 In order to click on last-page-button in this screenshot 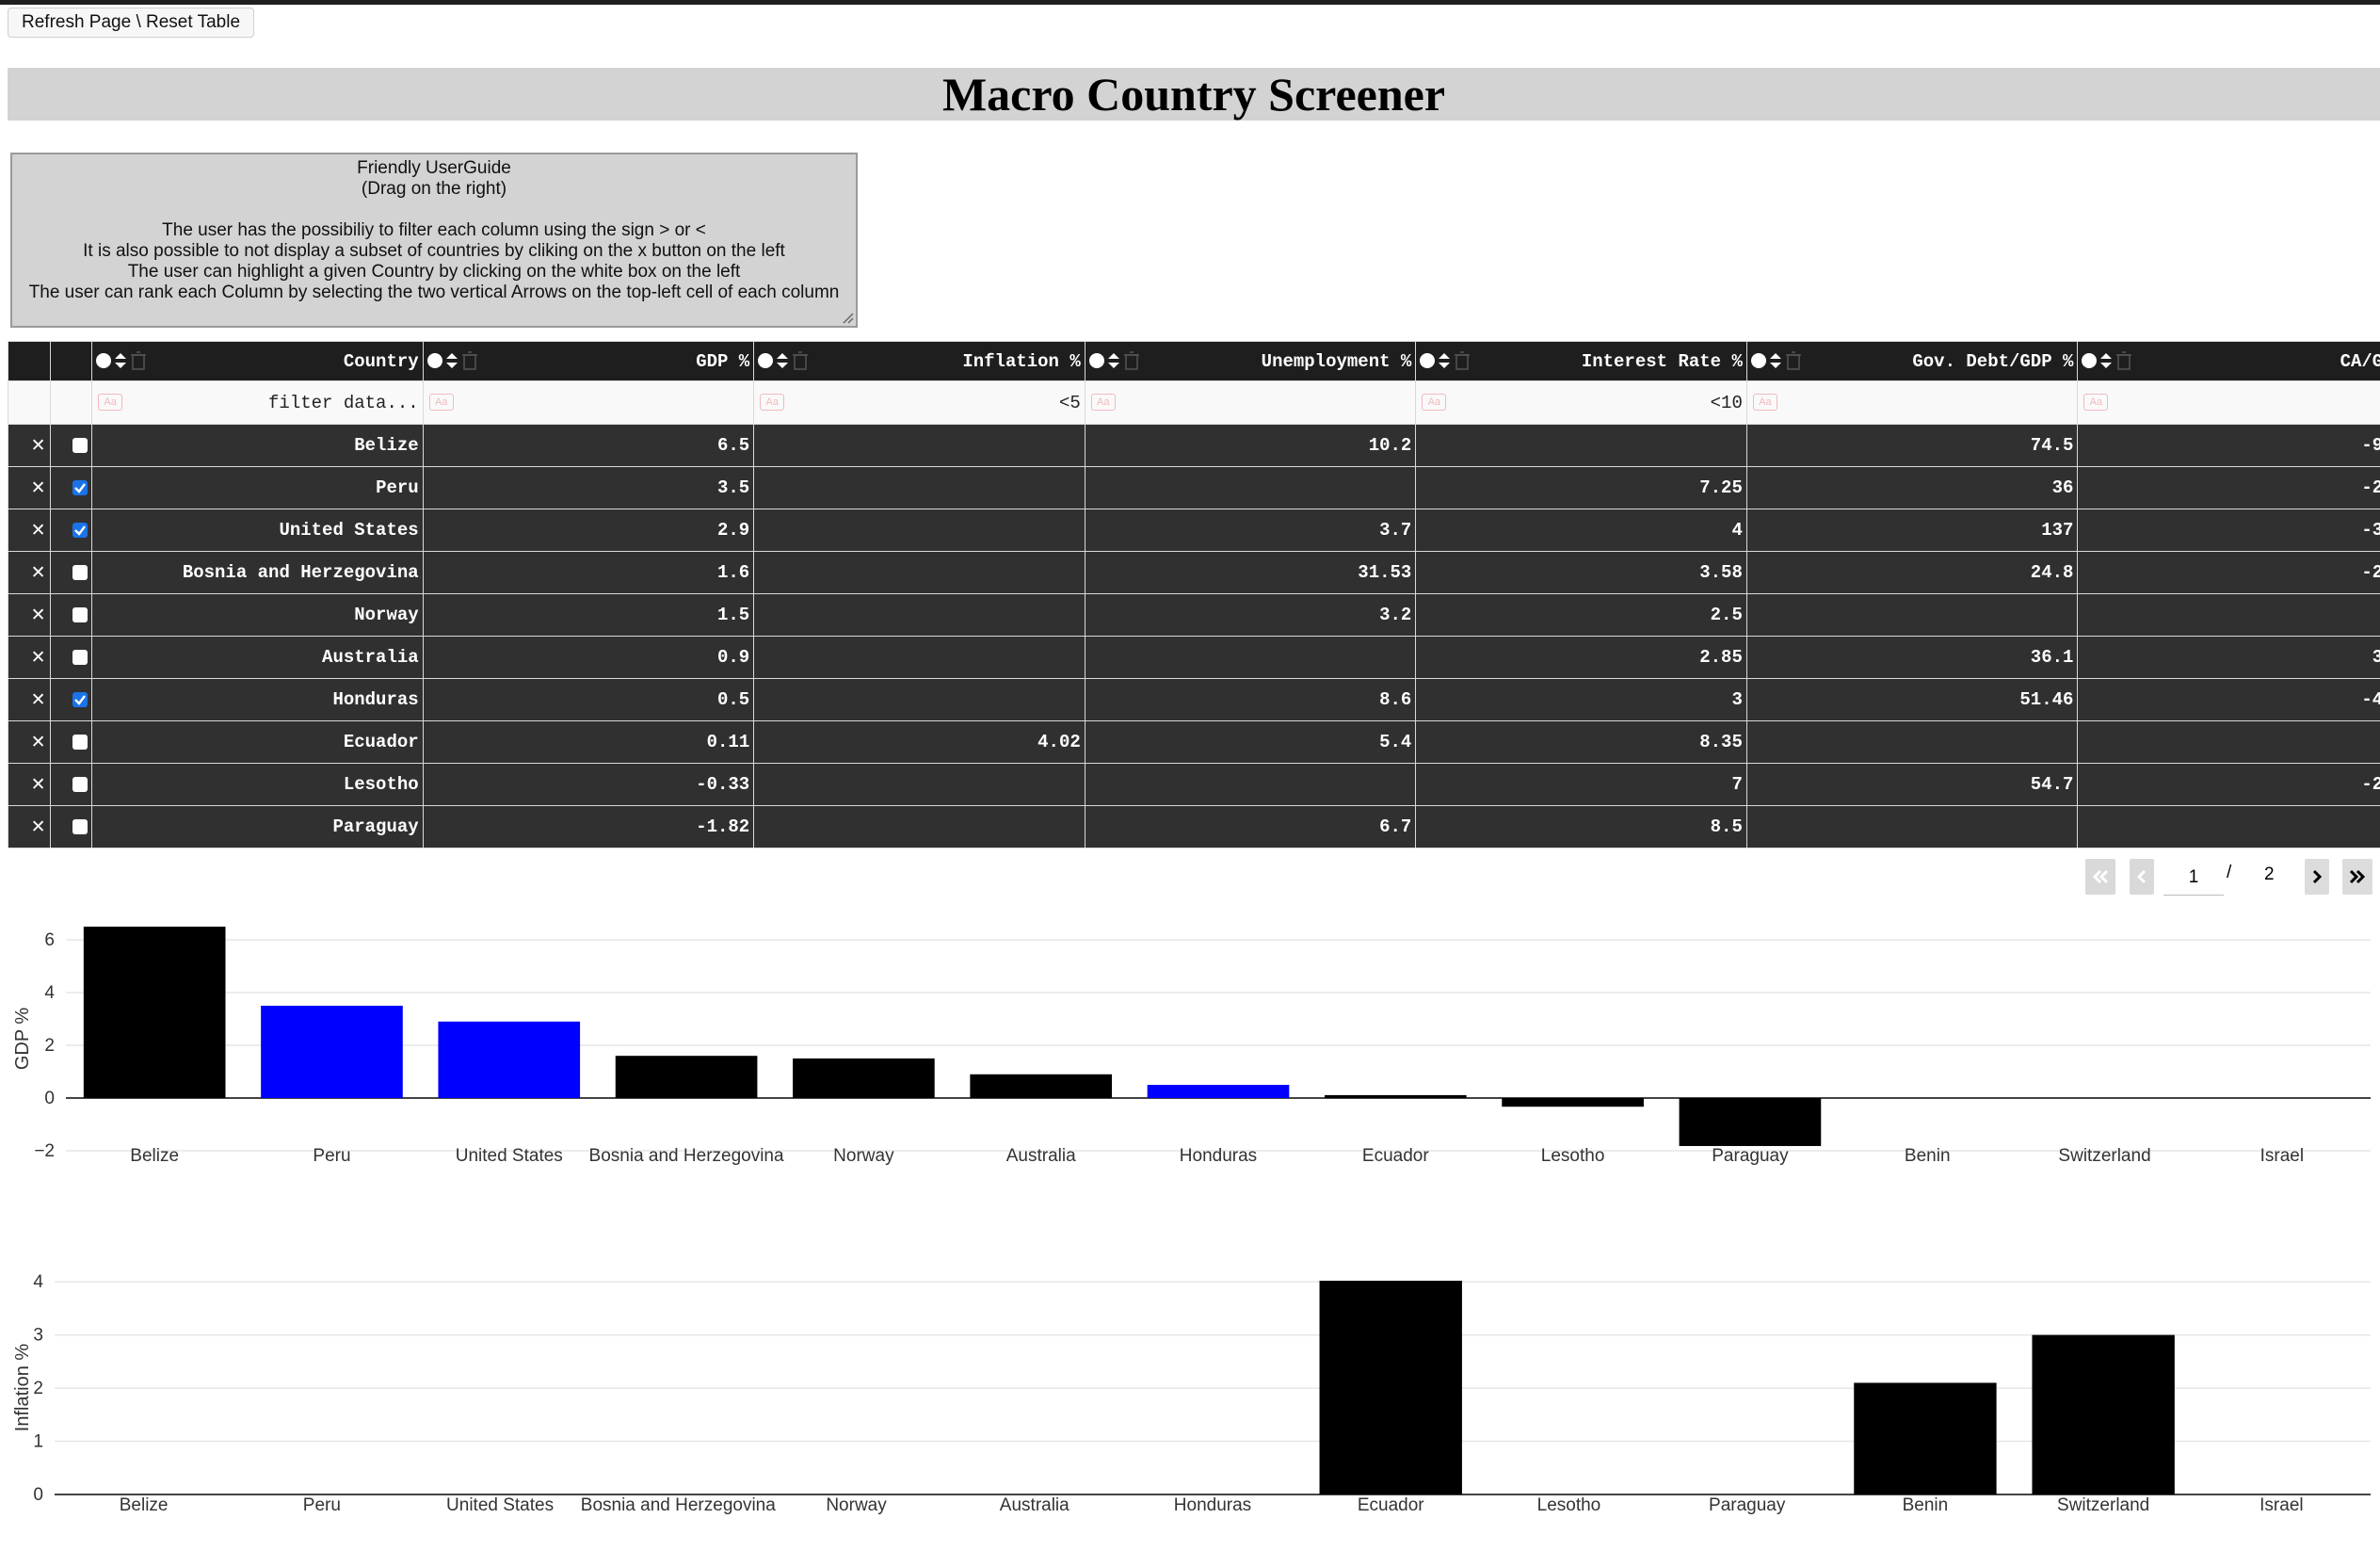, I will do `click(2357, 877)`.